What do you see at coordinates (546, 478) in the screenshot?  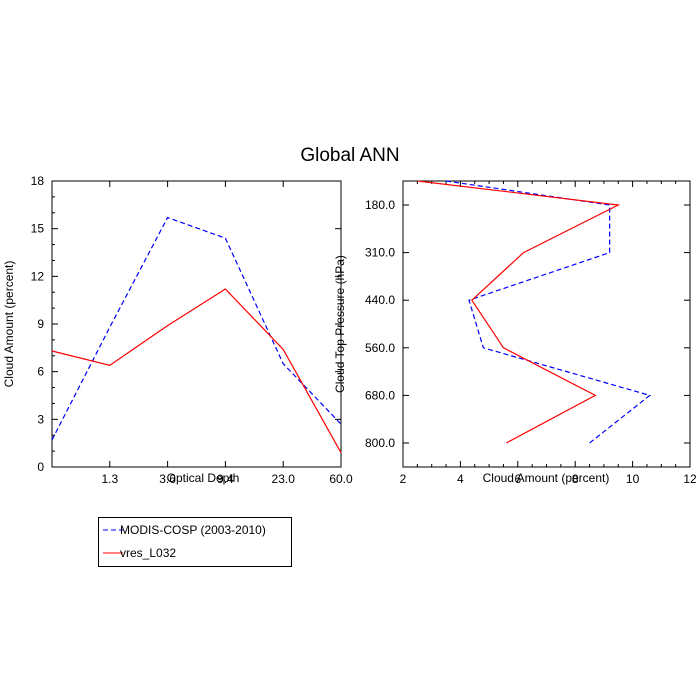 I see `right-x-axis-label: Cloud Amount (percent)` at bounding box center [546, 478].